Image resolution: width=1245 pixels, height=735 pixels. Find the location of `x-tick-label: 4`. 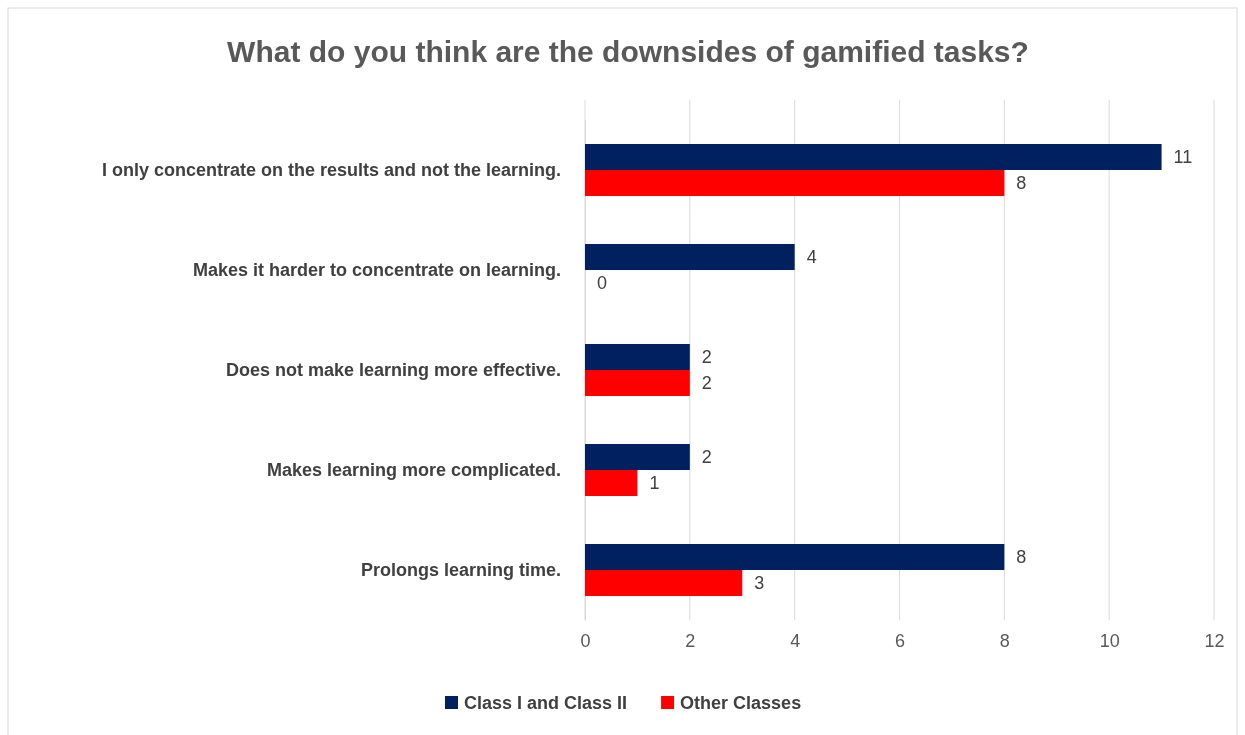

x-tick-label: 4 is located at coordinates (795, 640).